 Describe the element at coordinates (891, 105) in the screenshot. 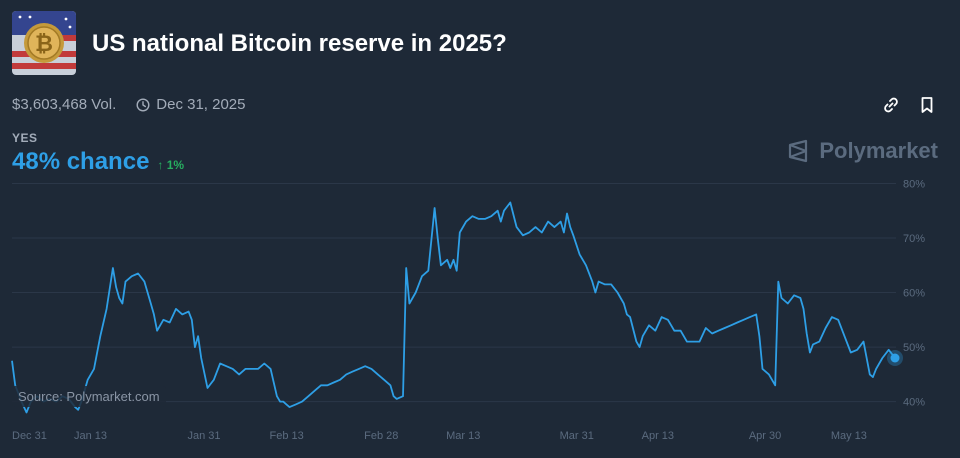

I see `link-icon` at that location.